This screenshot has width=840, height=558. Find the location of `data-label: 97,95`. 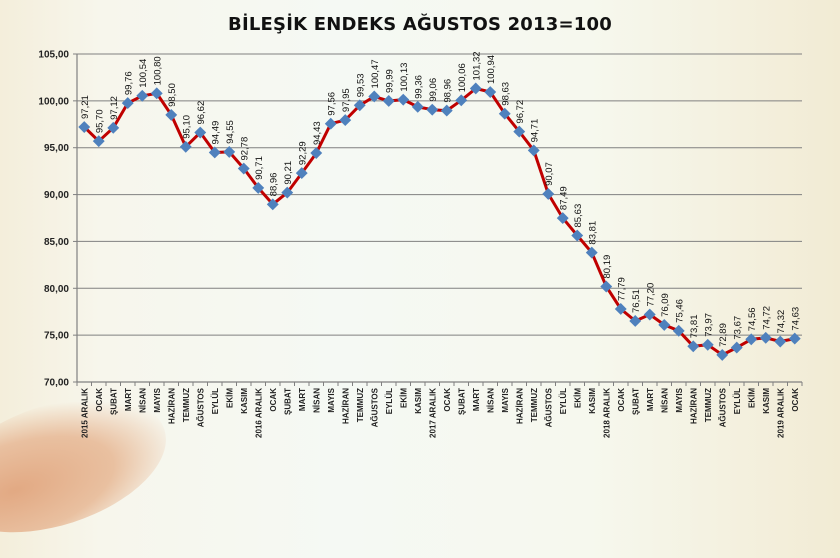

data-label: 97,95 is located at coordinates (346, 100).